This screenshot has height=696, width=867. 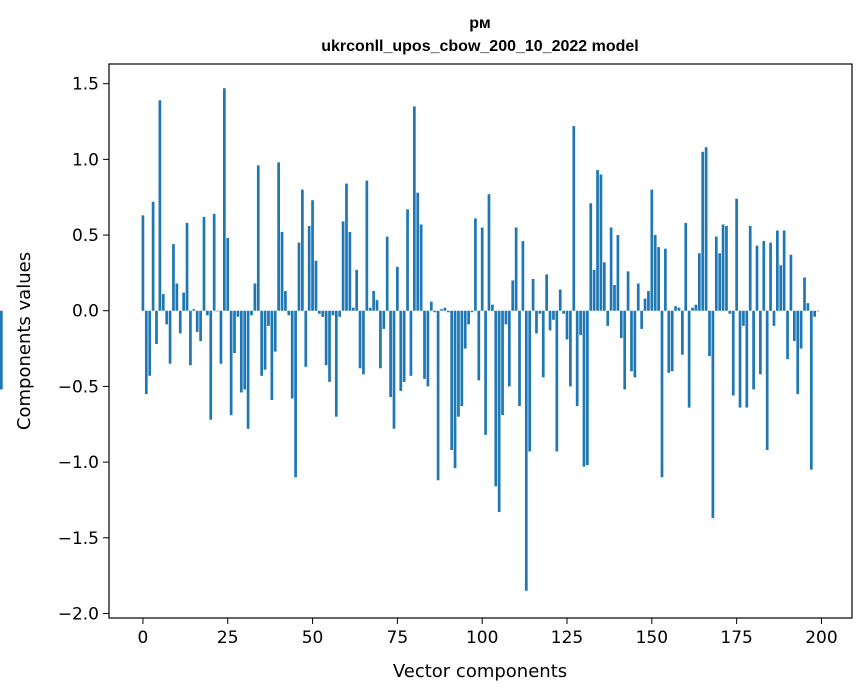 What do you see at coordinates (652, 638) in the screenshot?
I see `x-tick-label: 150` at bounding box center [652, 638].